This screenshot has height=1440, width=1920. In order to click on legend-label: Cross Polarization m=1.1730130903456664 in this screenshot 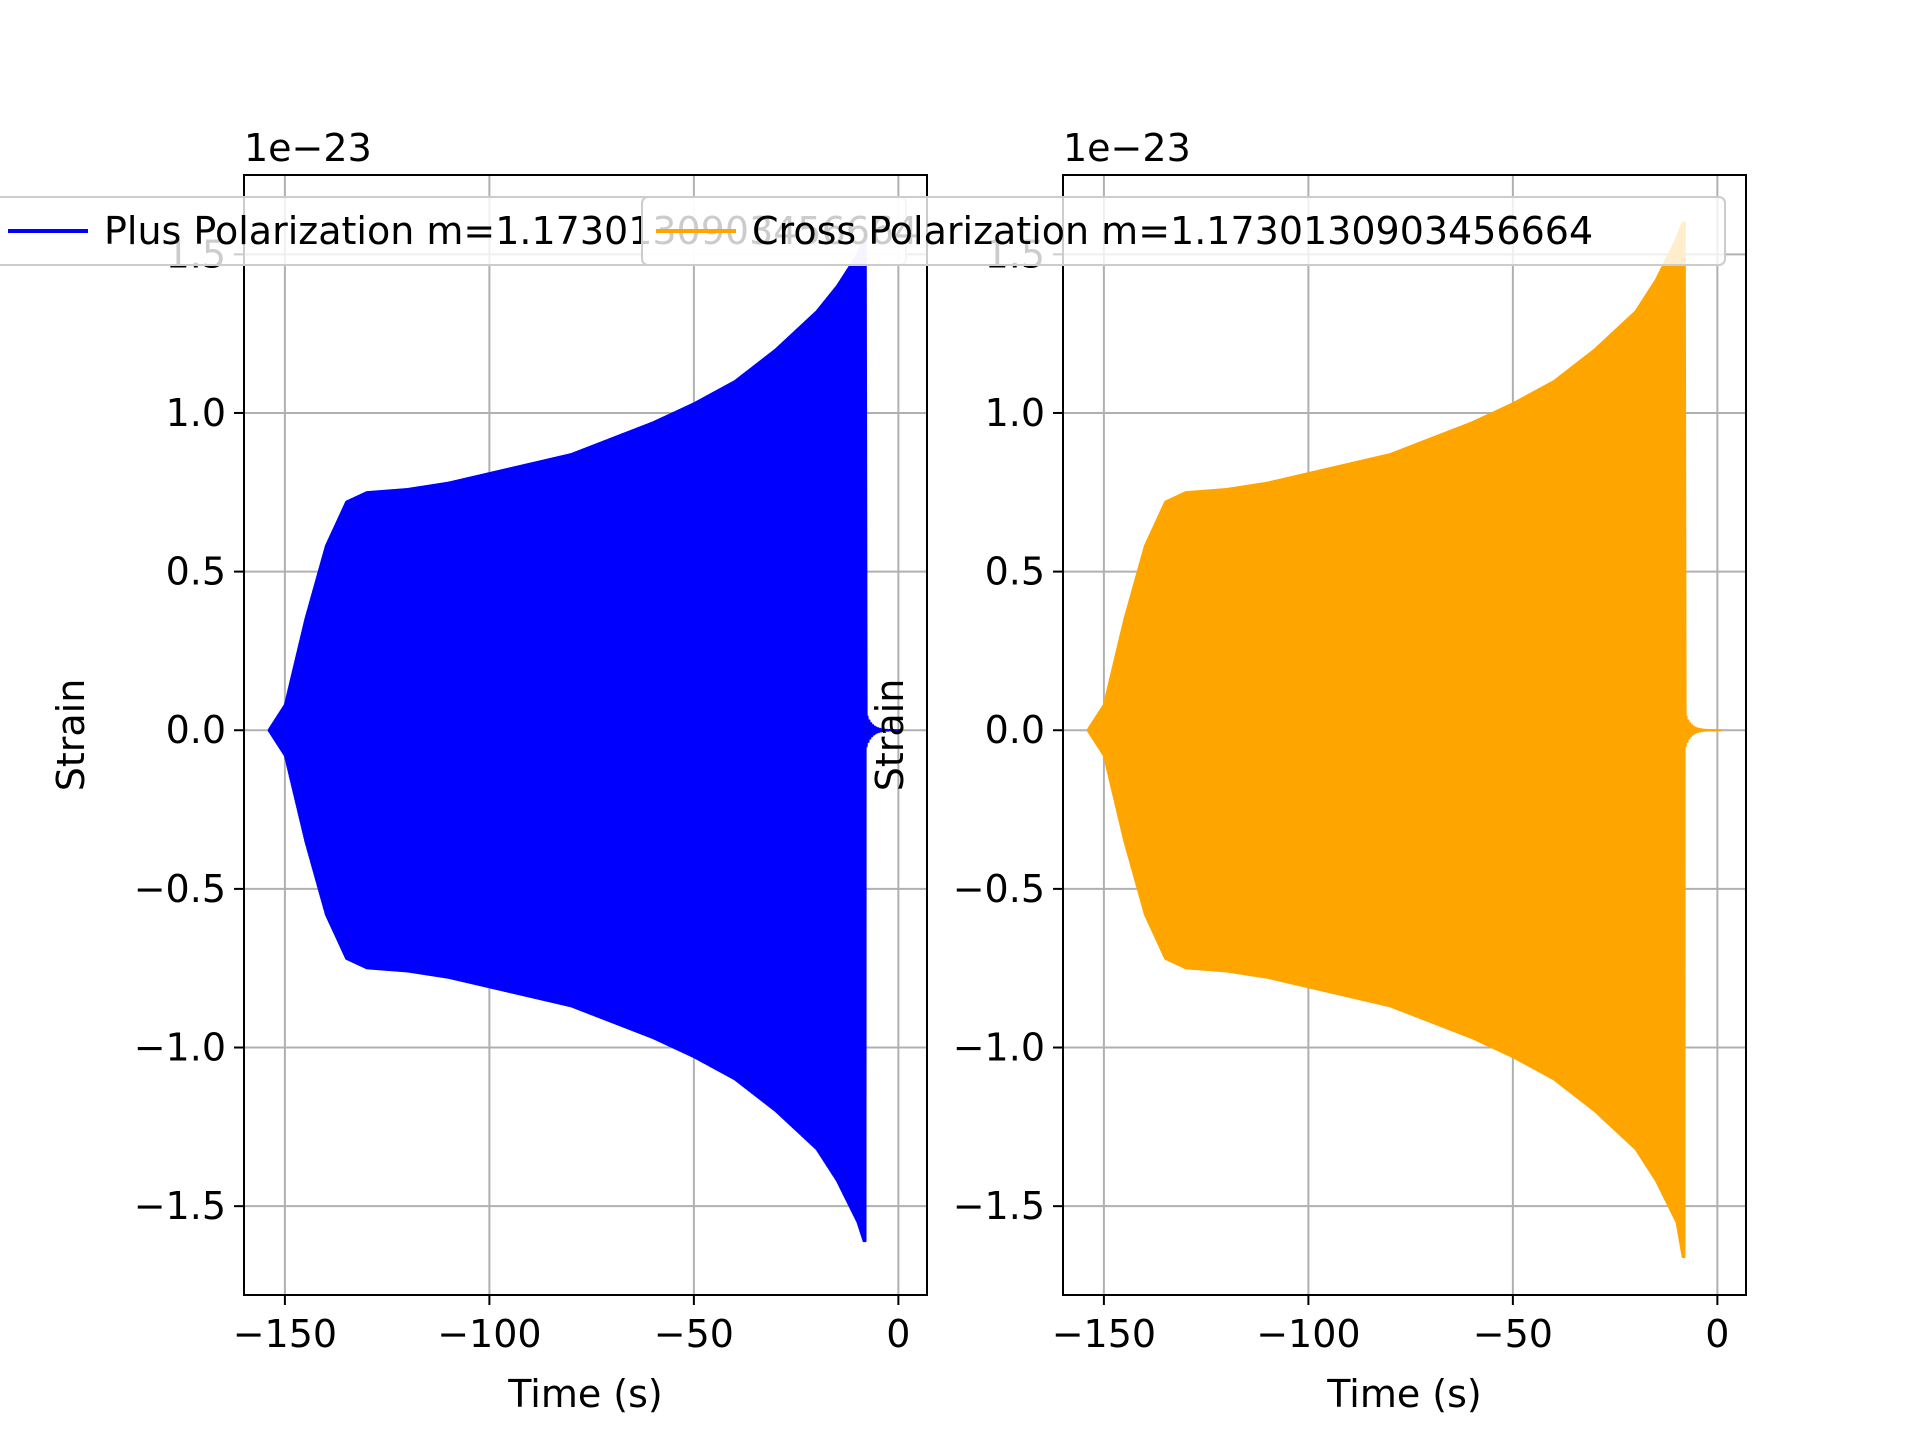, I will do `click(1172, 231)`.